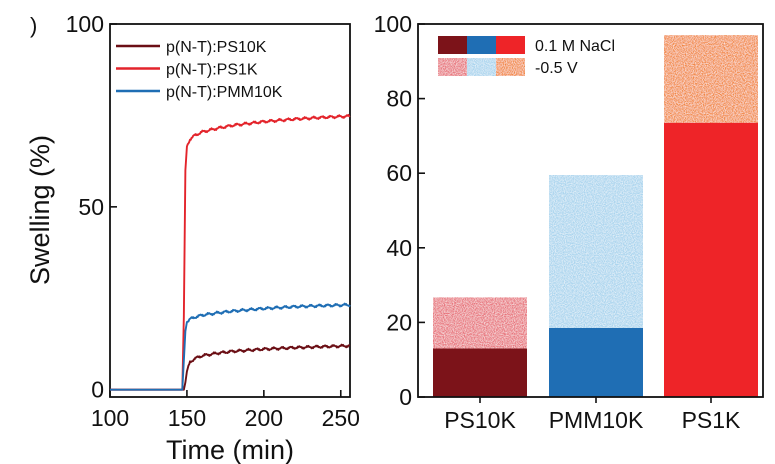 The width and height of the screenshot is (775, 464). I want to click on bar-PS10K-applied-voltage, so click(480, 323).